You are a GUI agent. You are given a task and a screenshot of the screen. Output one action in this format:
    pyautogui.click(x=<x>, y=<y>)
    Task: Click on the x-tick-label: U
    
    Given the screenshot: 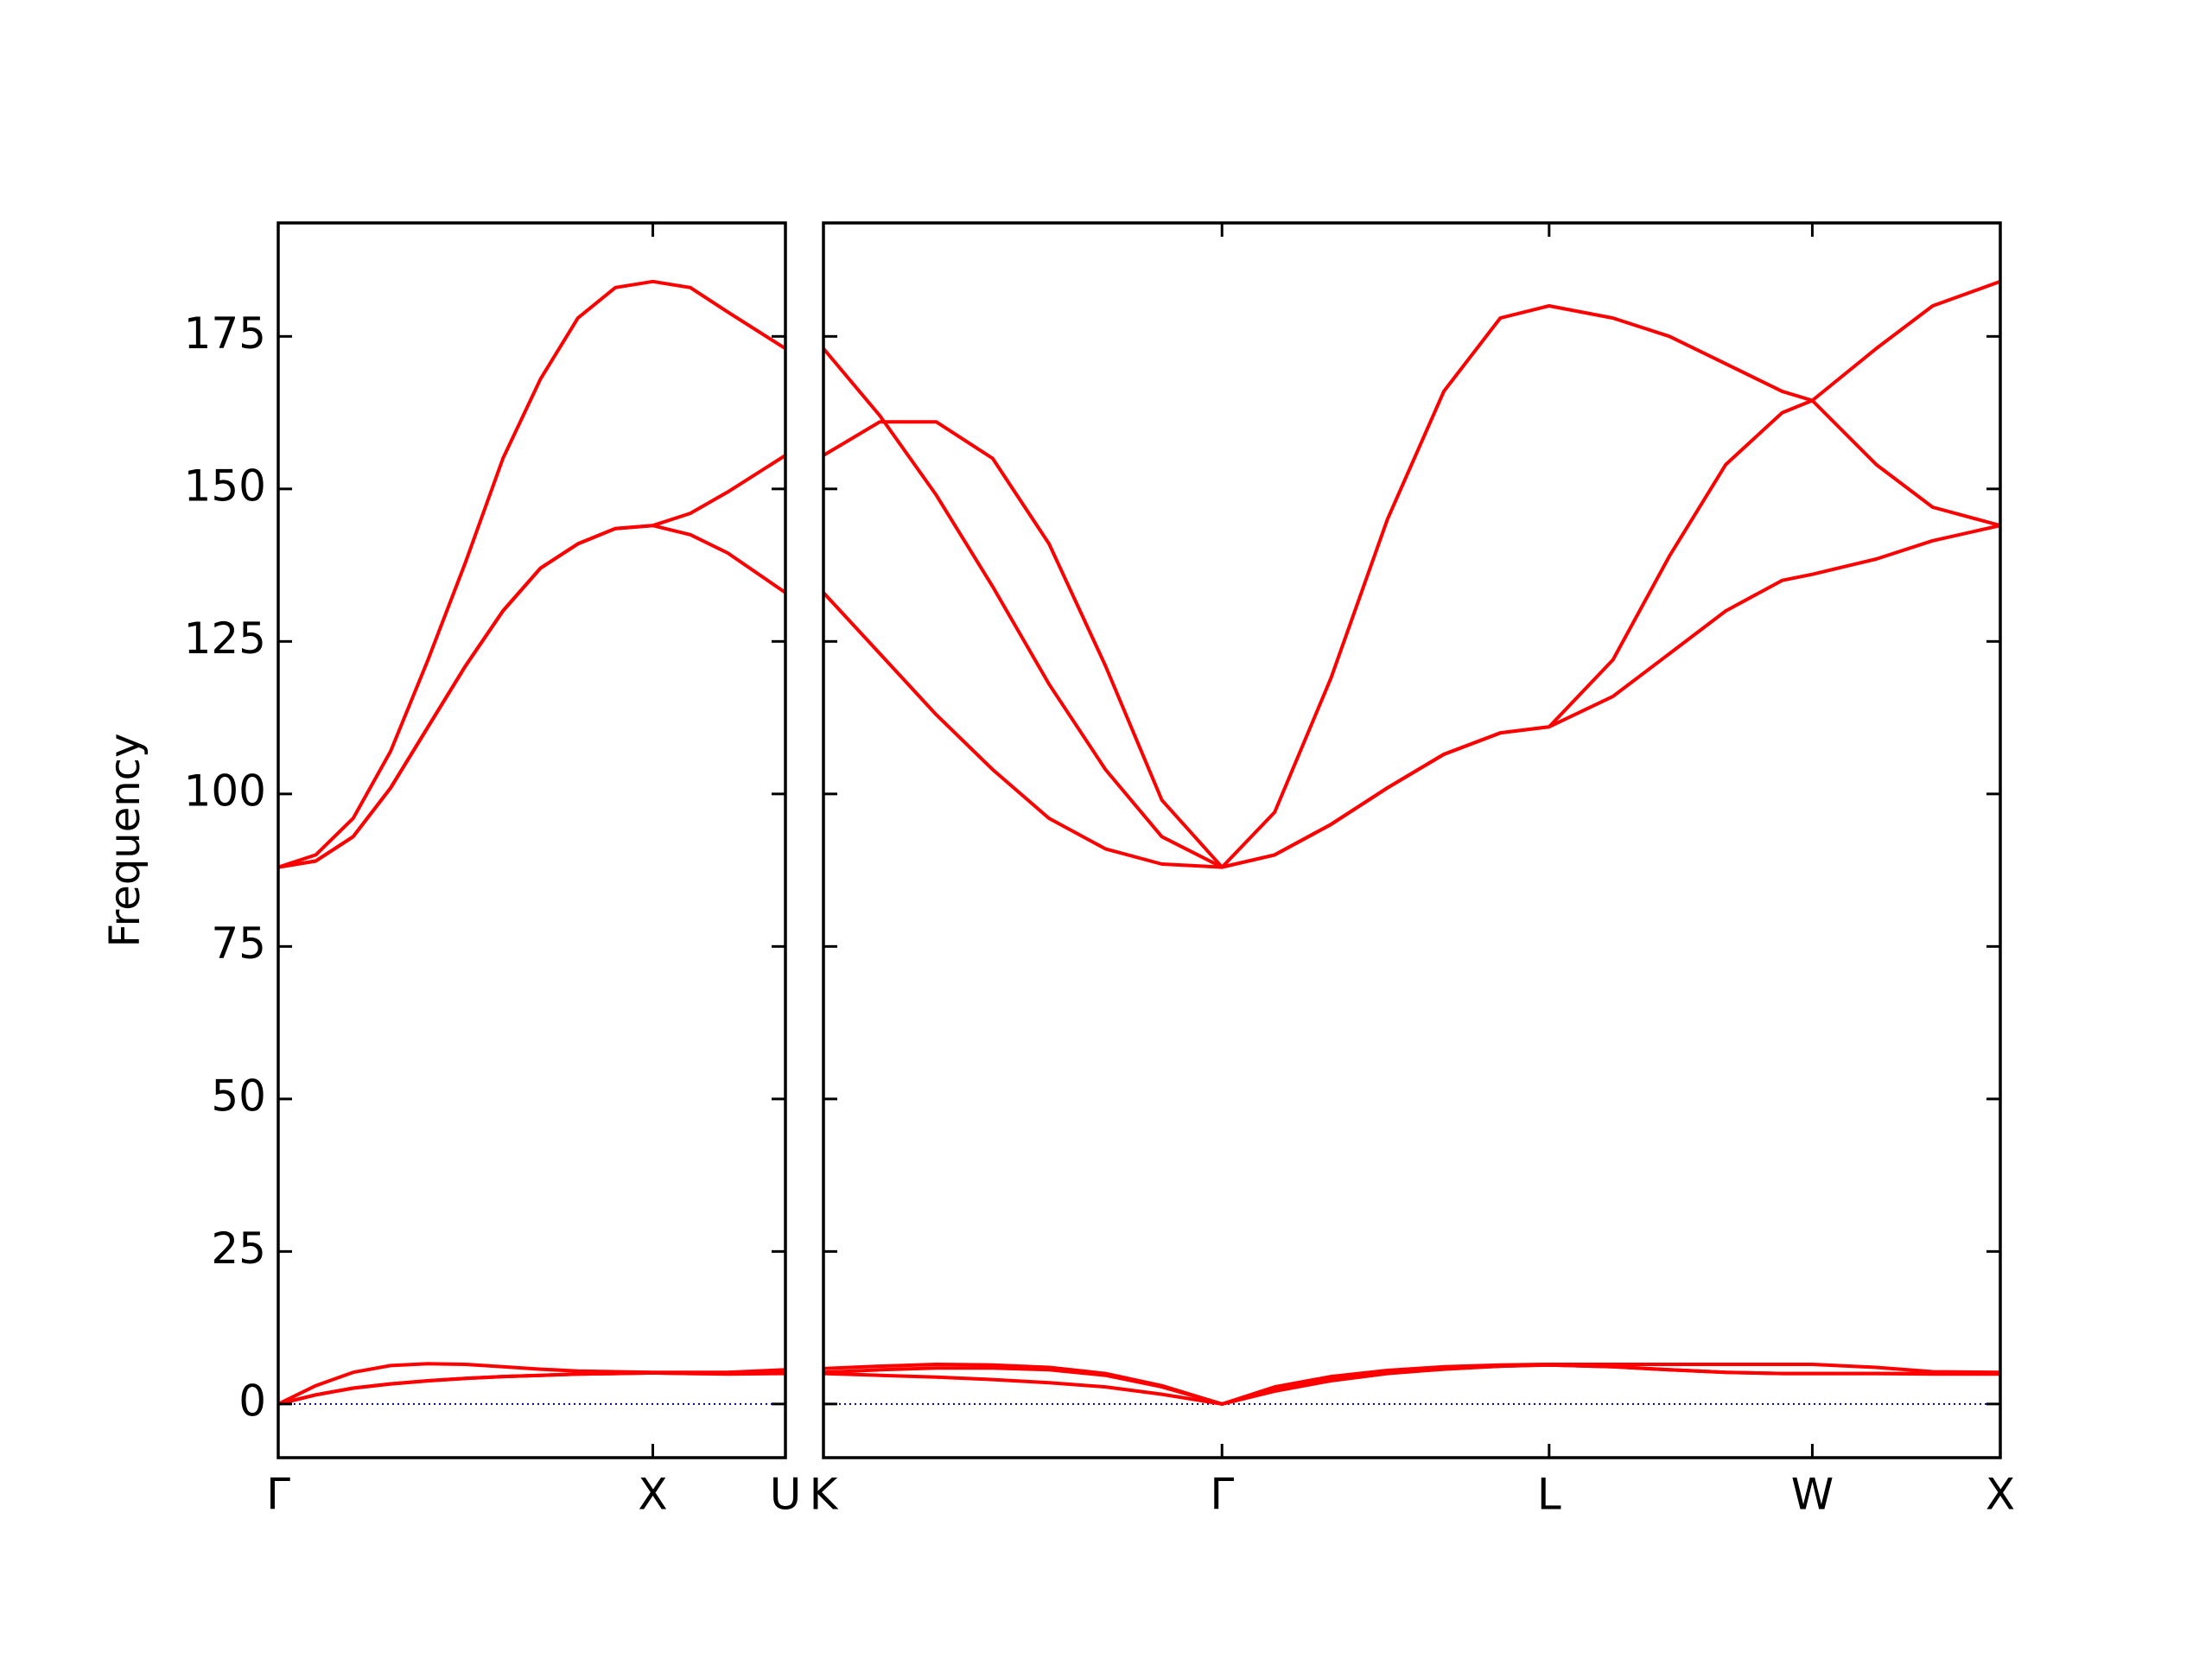 What is the action you would take?
    pyautogui.click(x=786, y=1495)
    